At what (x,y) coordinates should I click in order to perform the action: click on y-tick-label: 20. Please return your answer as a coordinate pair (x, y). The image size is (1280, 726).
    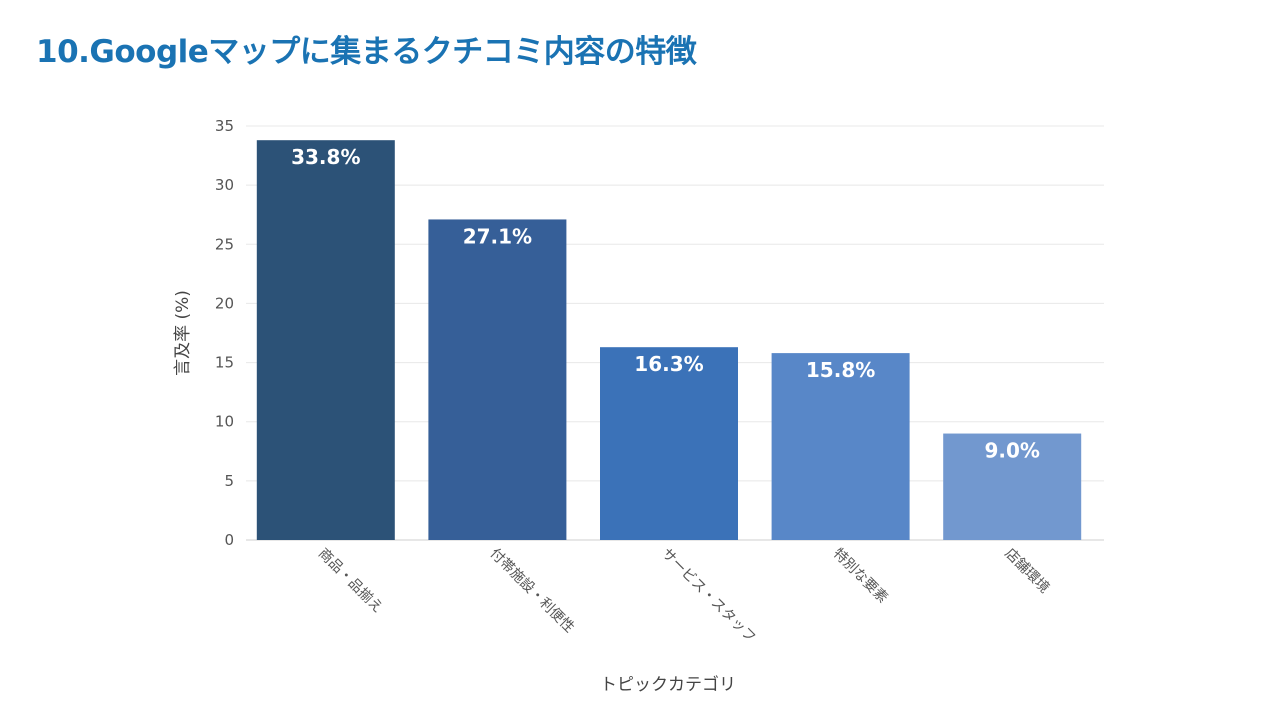
    Looking at the image, I should click on (224, 303).